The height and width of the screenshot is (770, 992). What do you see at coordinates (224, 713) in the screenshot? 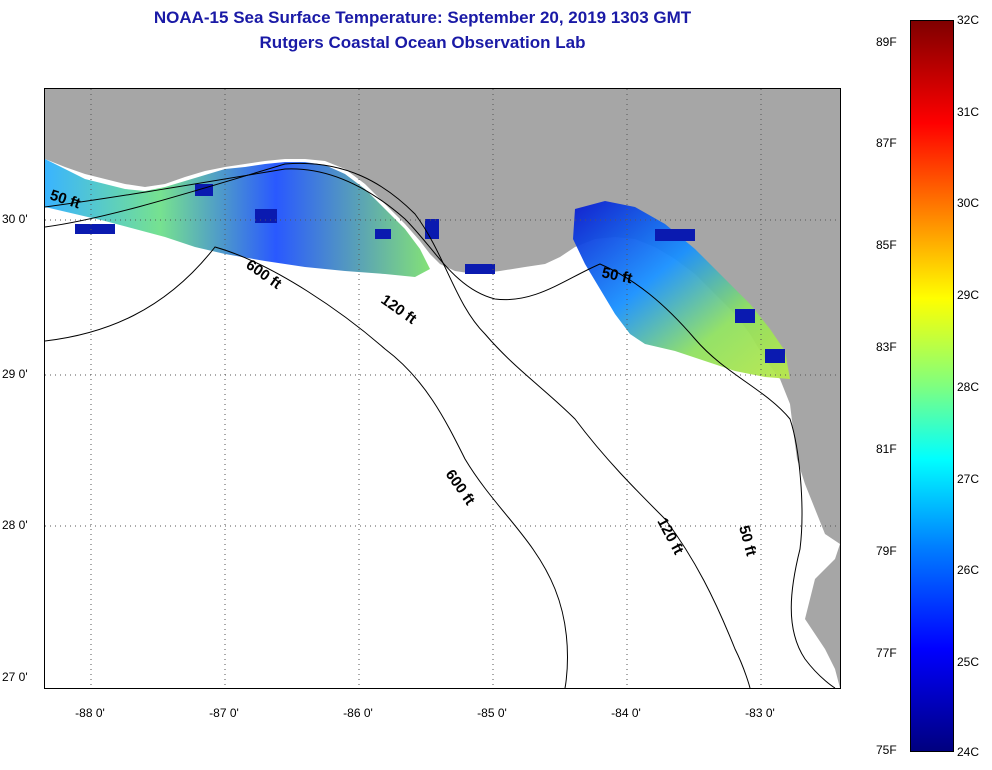
I see `lon-label-87: -87 0'` at bounding box center [224, 713].